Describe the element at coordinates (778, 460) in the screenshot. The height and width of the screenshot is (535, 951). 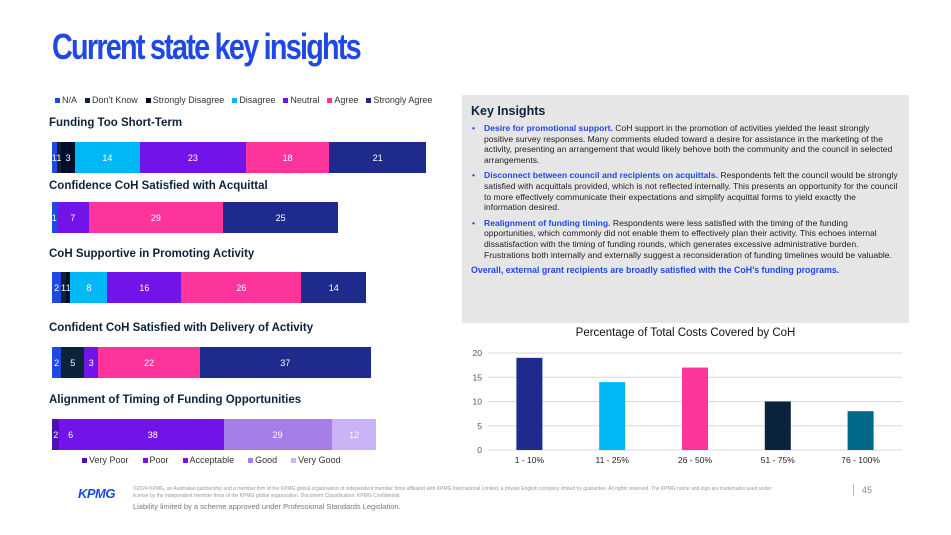
I see `x-tick-label: 51 - 75%` at that location.